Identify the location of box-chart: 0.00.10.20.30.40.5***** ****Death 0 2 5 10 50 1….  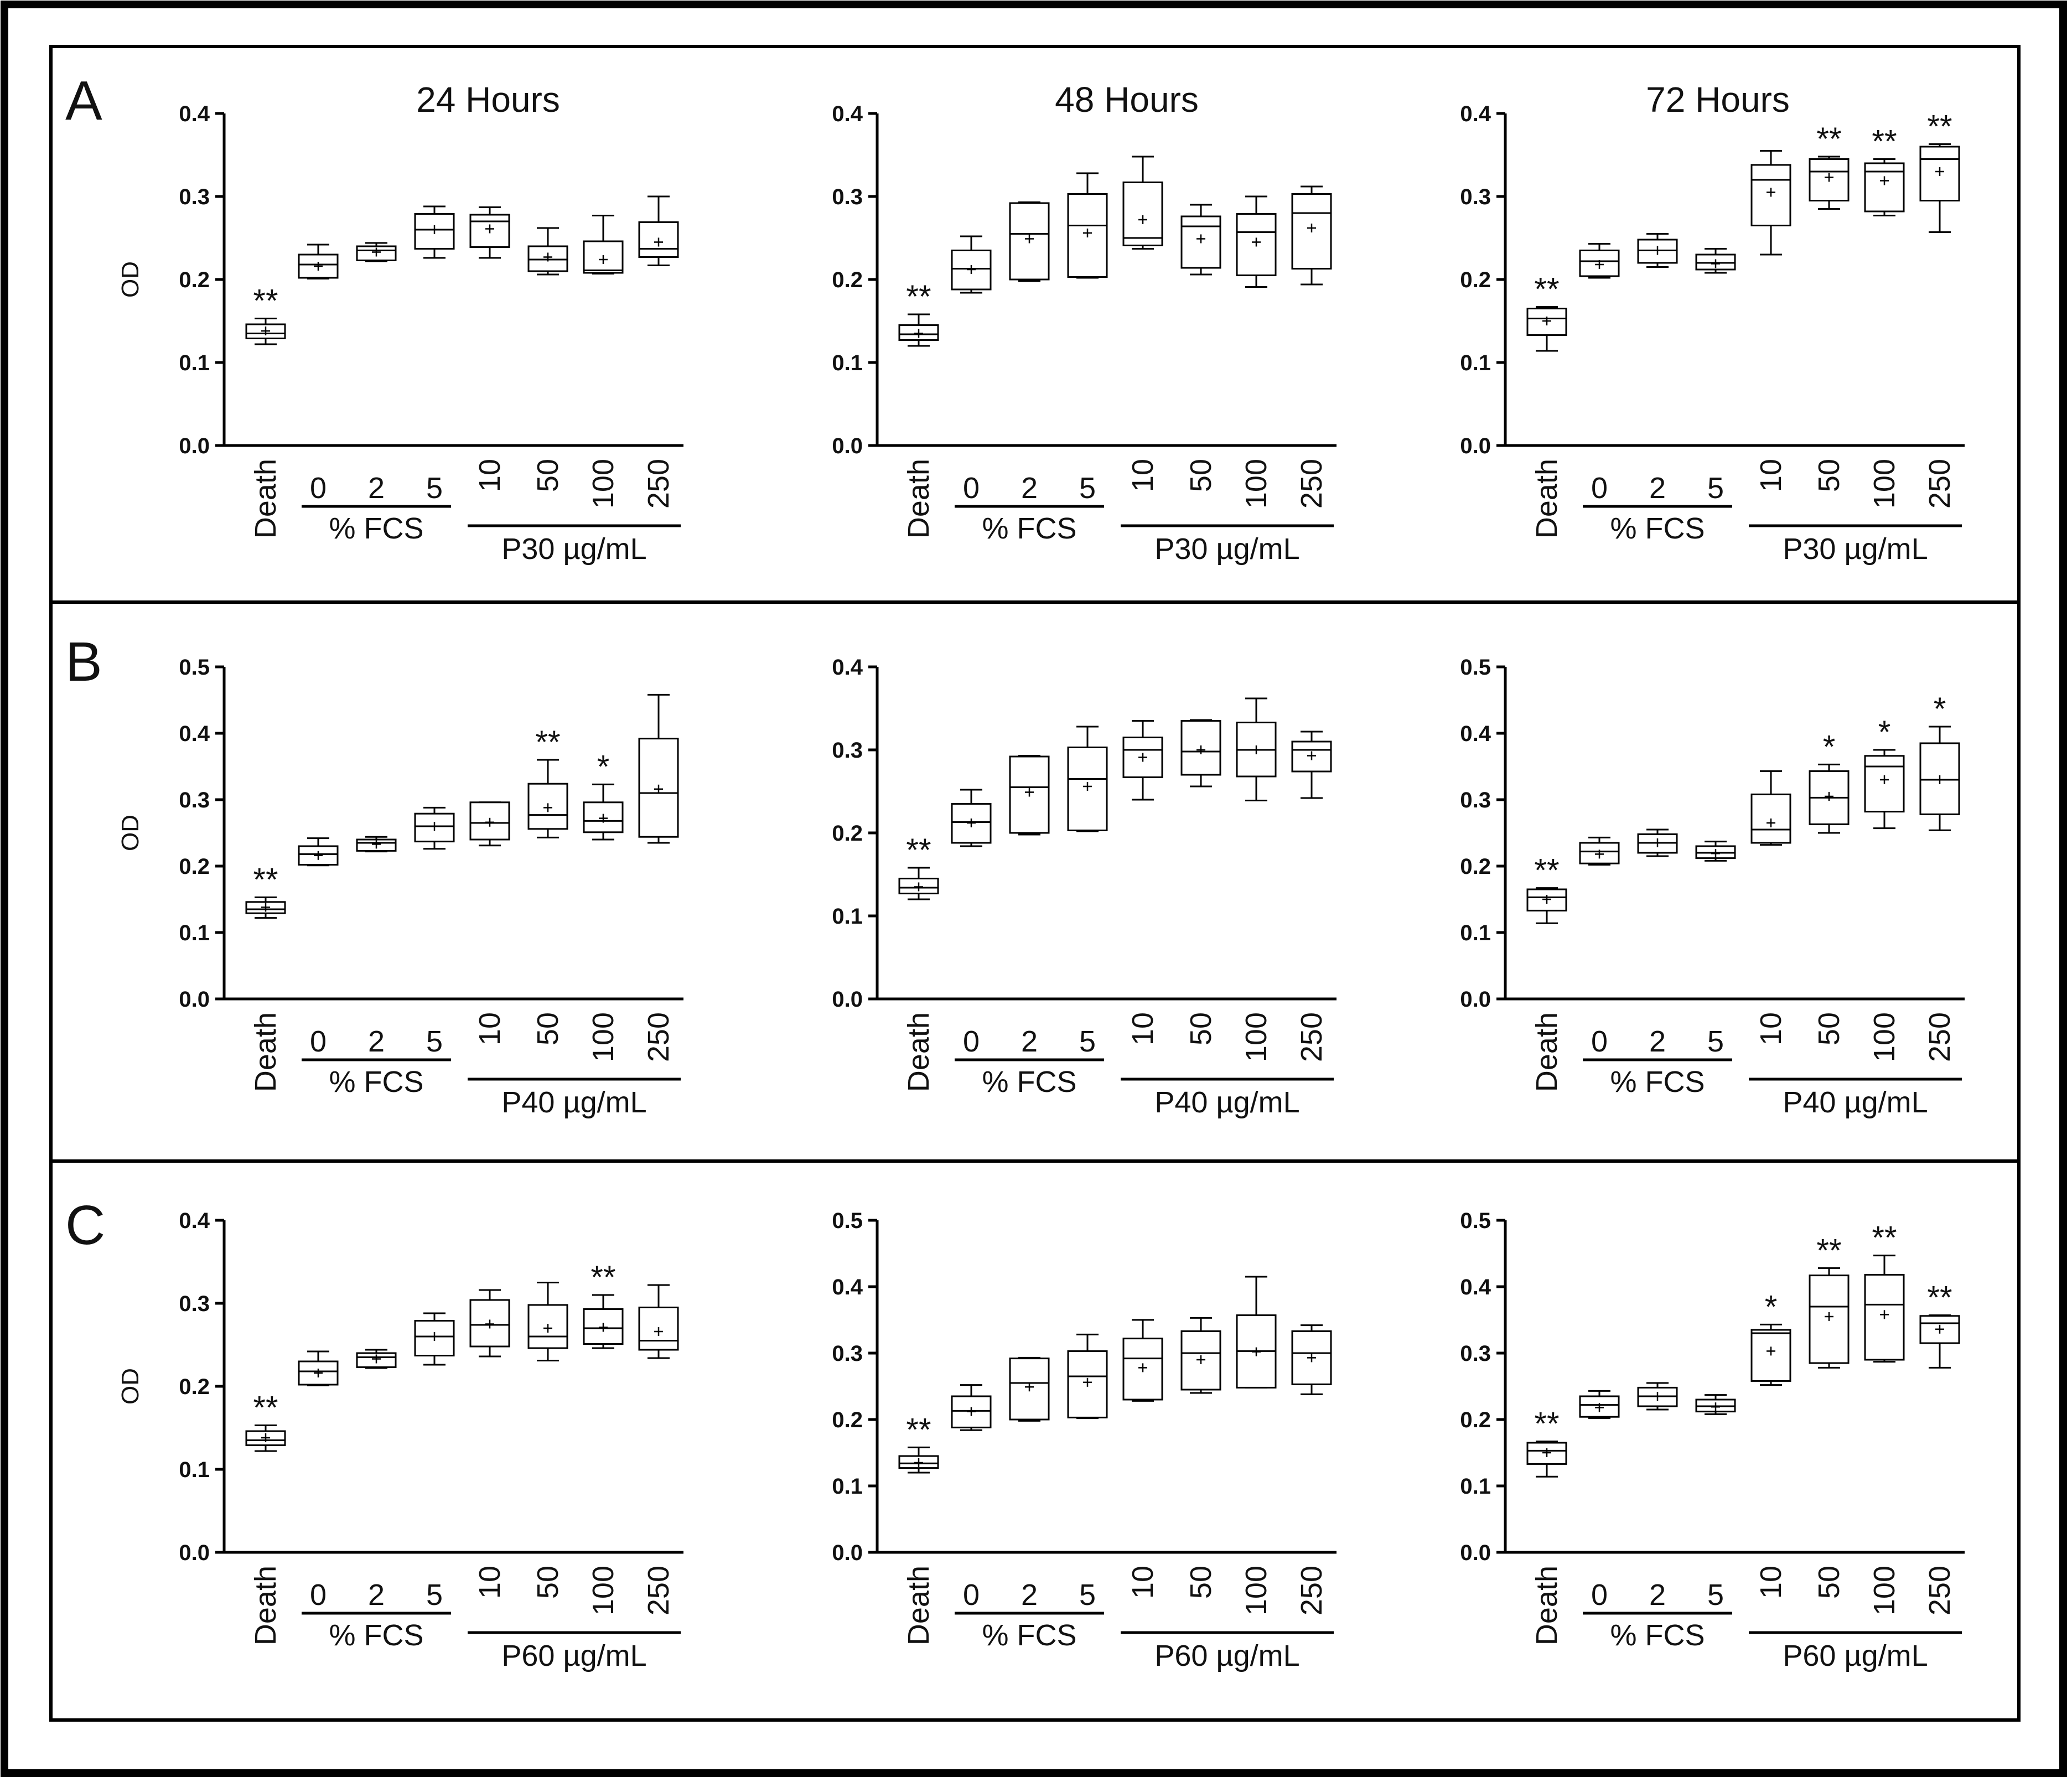
(1713, 1440).